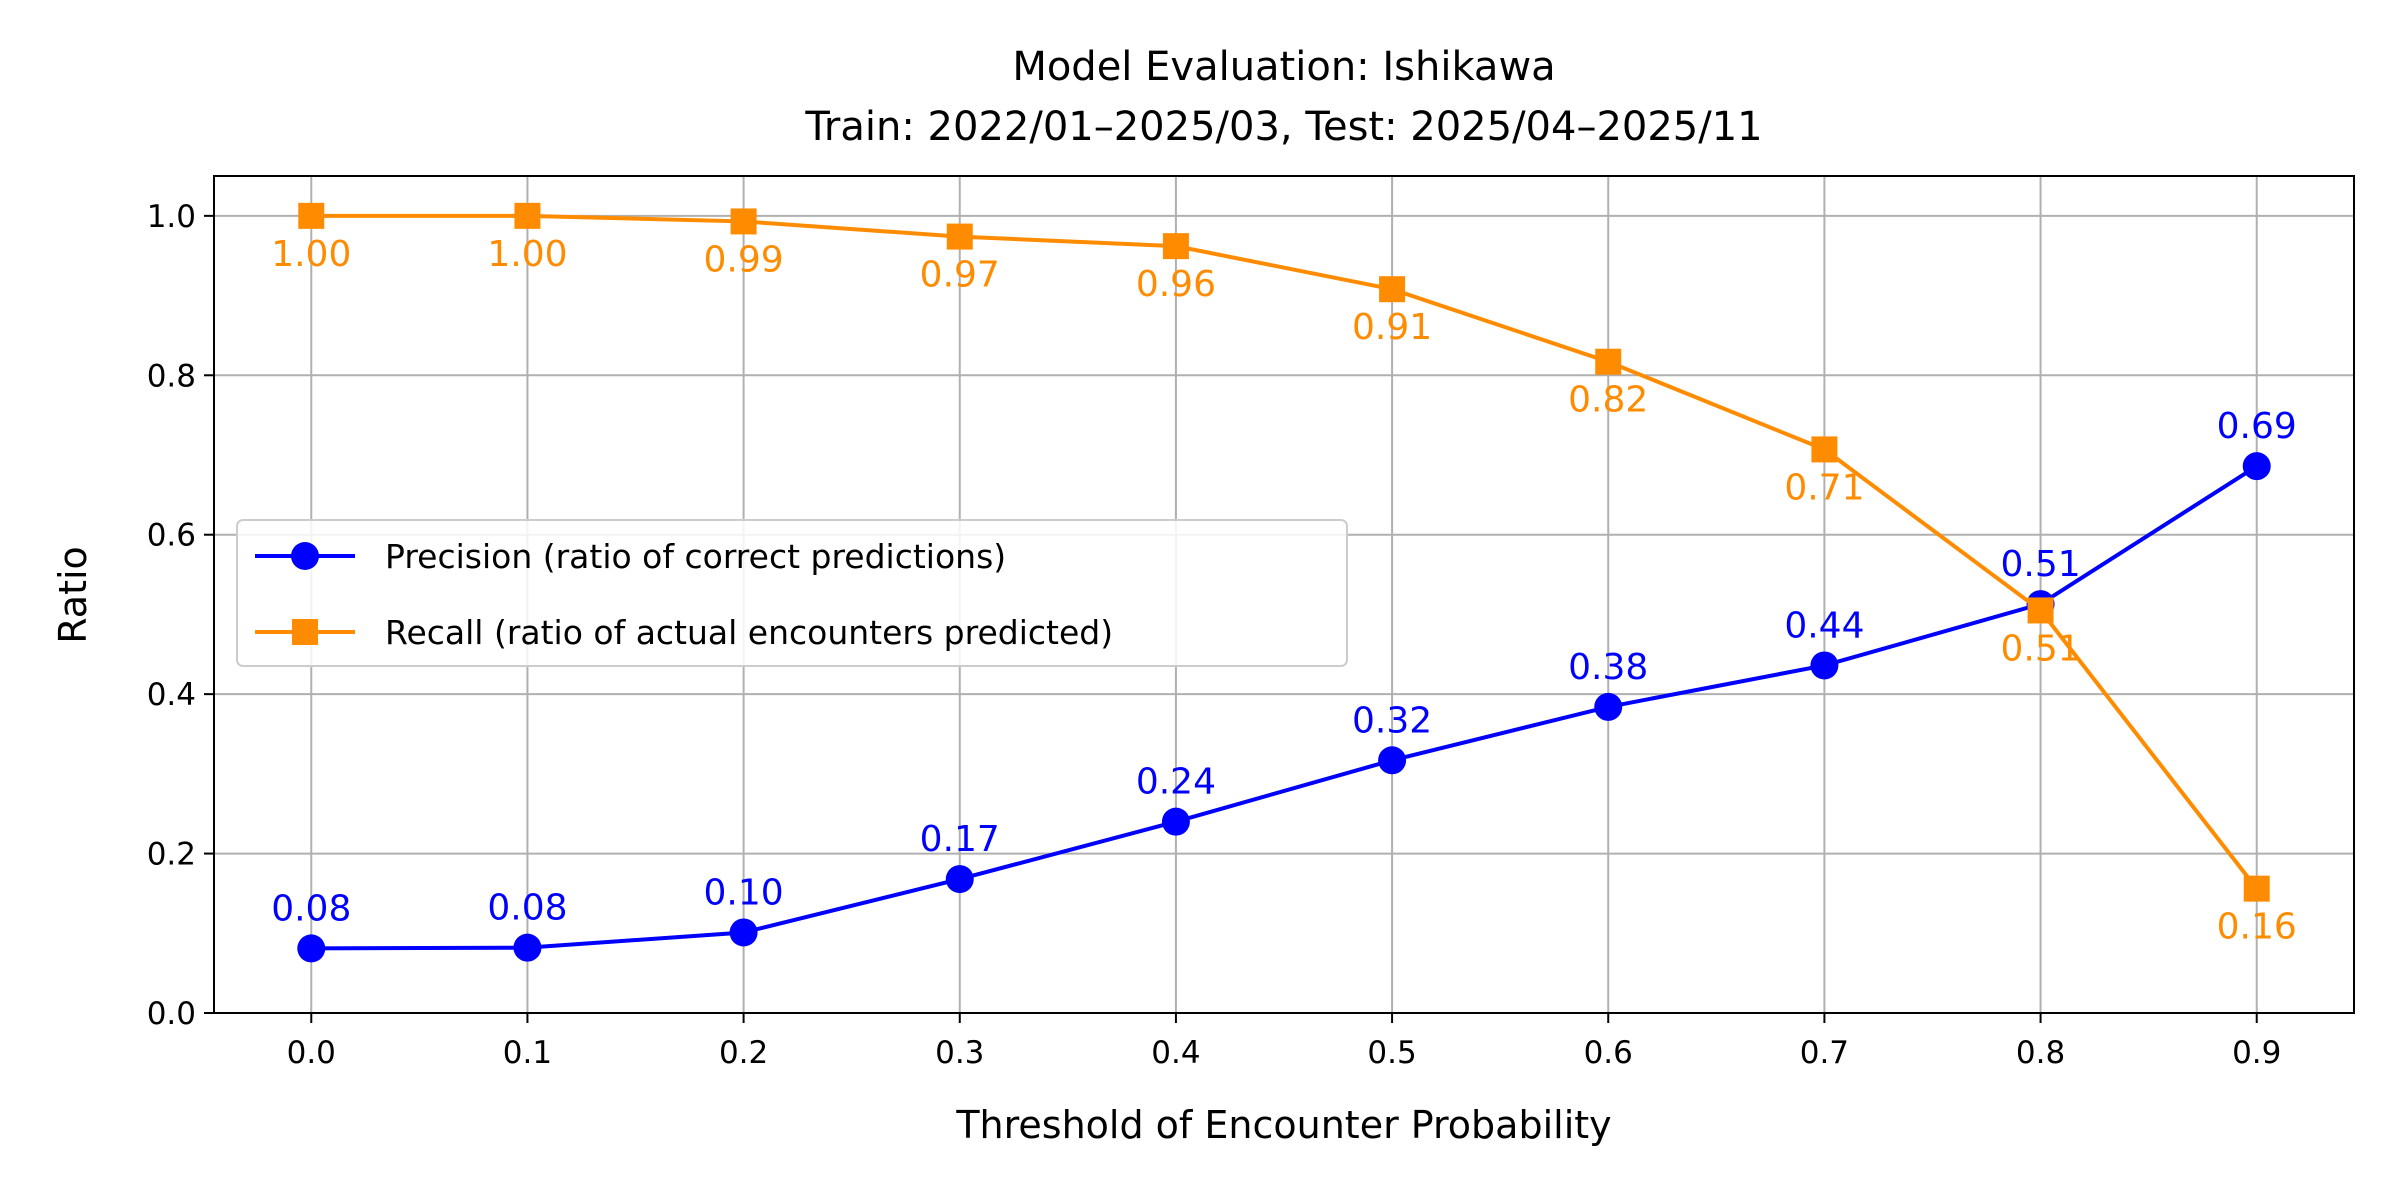 Image resolution: width=2400 pixels, height=1200 pixels. Describe the element at coordinates (1608, 667) in the screenshot. I see `precision-data-label: 0.38` at that location.